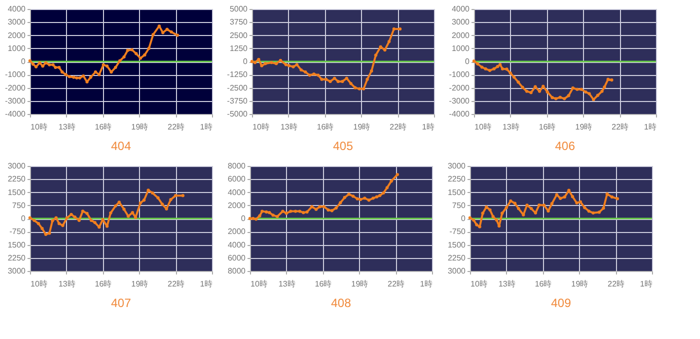  What do you see at coordinates (565, 146) in the screenshot?
I see `text: 406` at bounding box center [565, 146].